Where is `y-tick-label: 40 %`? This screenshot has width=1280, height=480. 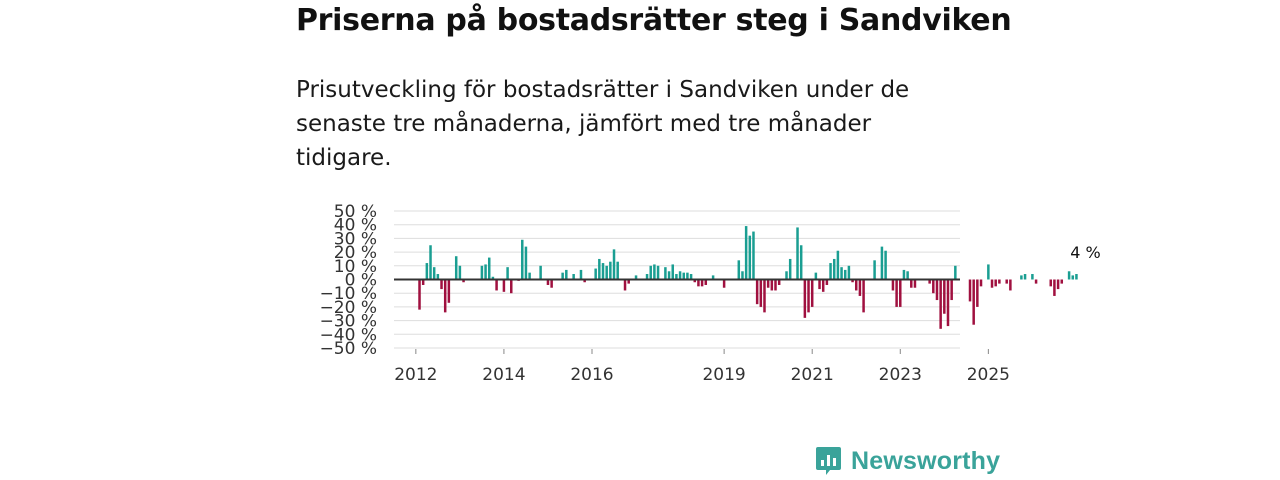
y-tick-label: 40 % is located at coordinates (355, 226).